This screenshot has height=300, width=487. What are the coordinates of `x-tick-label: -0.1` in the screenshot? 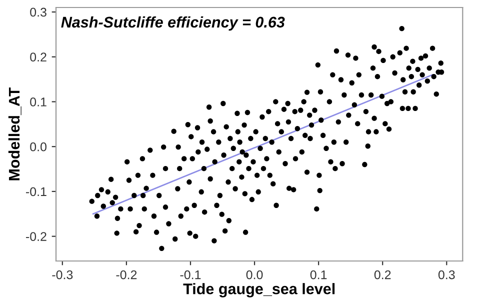 It's located at (190, 275).